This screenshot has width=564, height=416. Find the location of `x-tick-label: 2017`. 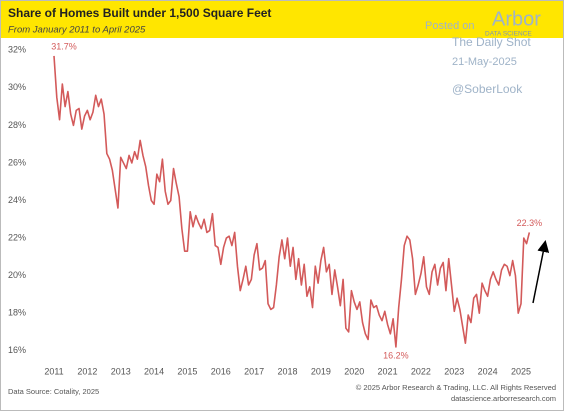

x-tick-label: 2017 is located at coordinates (254, 371).